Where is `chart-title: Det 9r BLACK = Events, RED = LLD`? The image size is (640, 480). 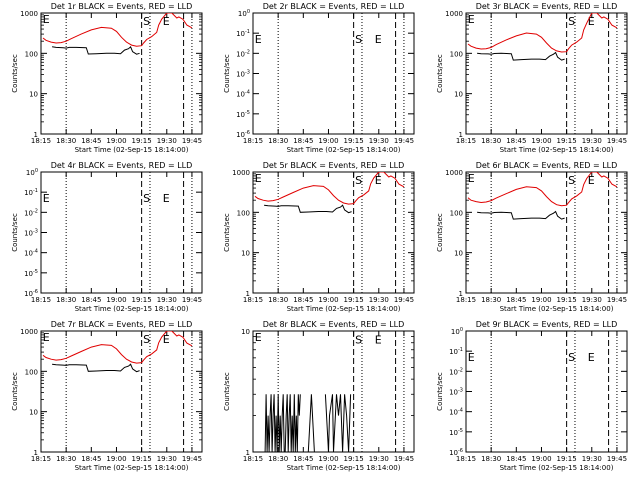
chart-title: Det 9r BLACK = Events, RED = LLD is located at coordinates (547, 324).